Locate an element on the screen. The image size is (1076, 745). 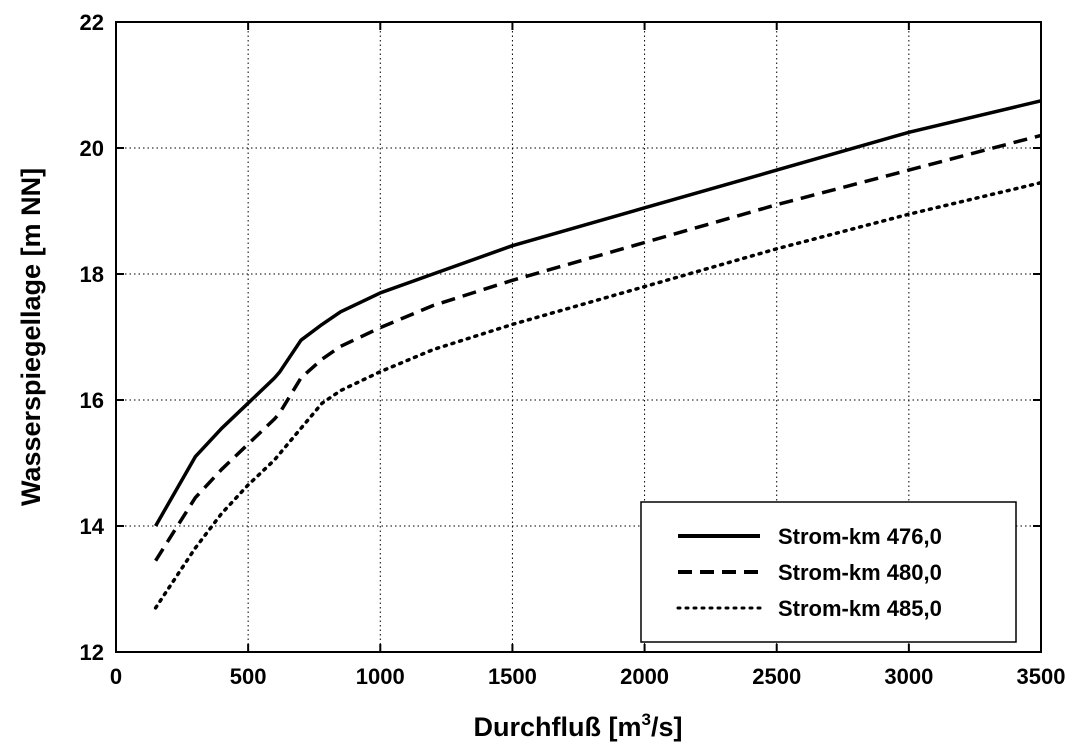
y-tick-label: 22 is located at coordinates (92, 22).